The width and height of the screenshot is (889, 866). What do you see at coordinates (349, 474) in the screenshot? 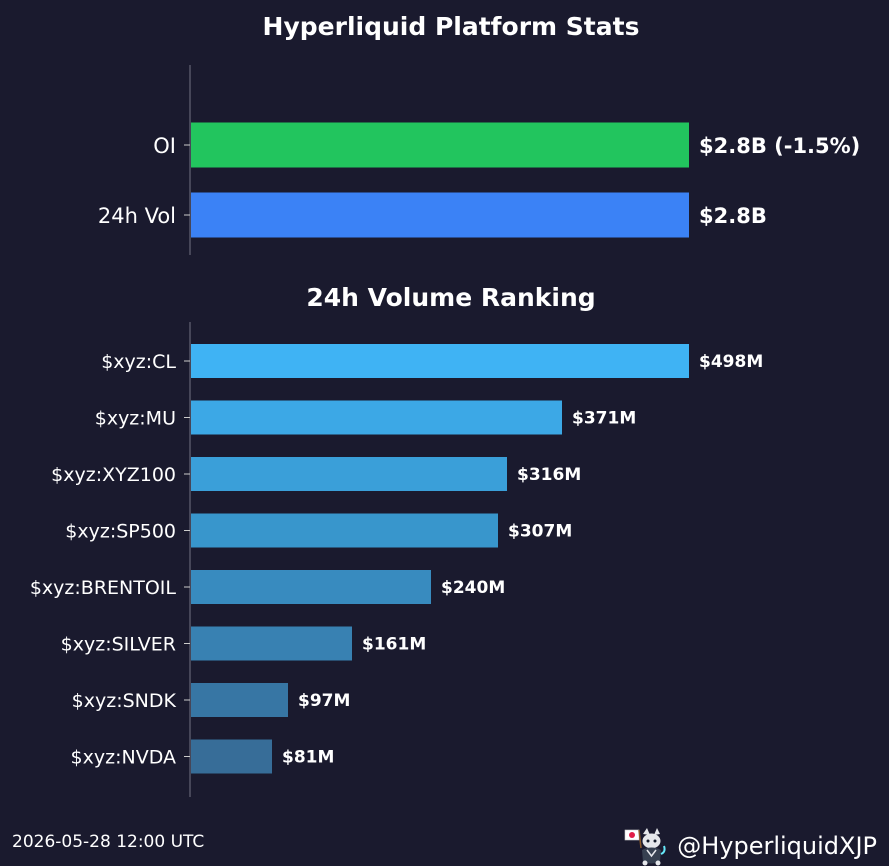
I see `bar-xyz-xyz100` at bounding box center [349, 474].